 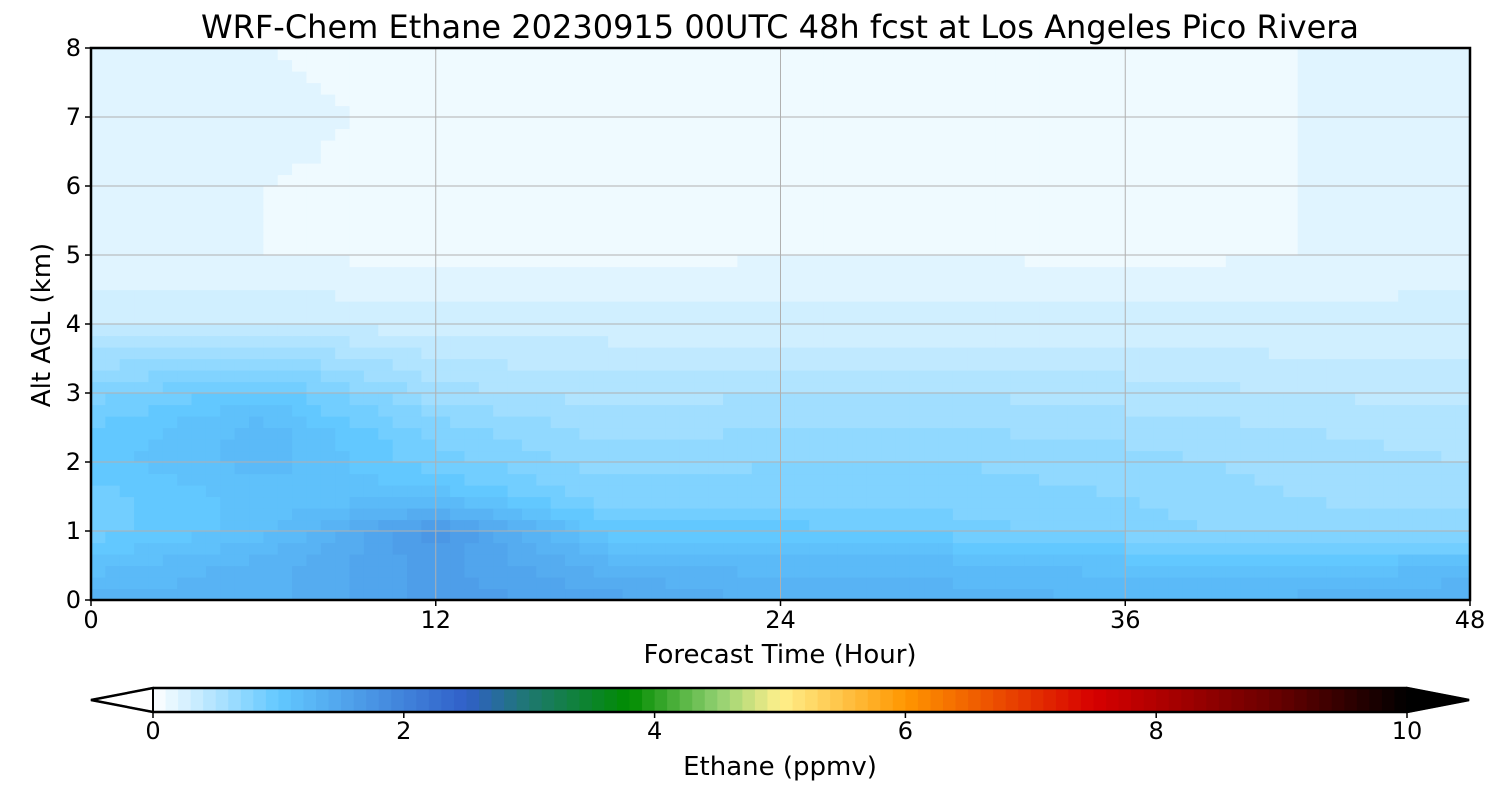 I want to click on colorbar-segment, so click(x=573, y=700).